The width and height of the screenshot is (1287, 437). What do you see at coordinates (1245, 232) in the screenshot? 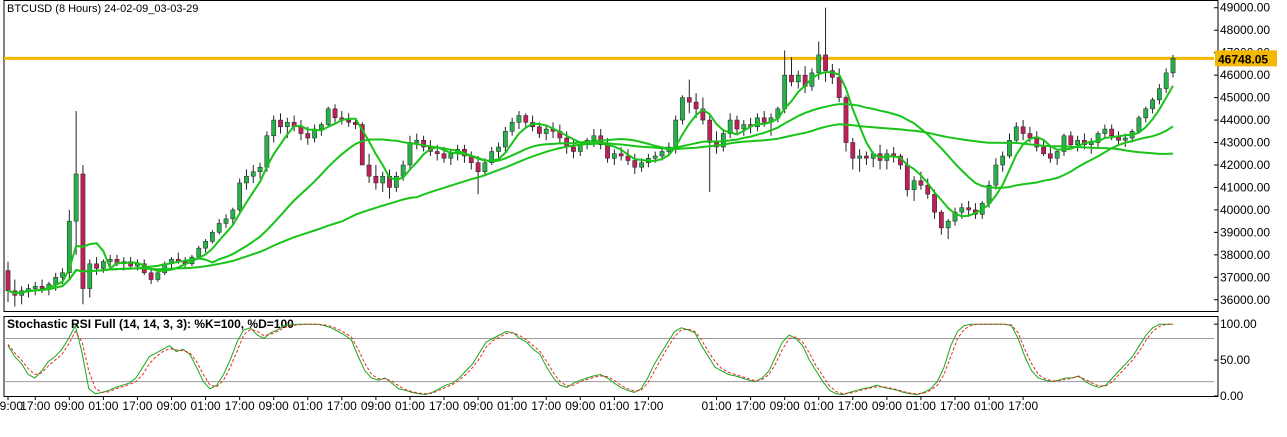
I see `price-axis-tick-label: 39000.00` at bounding box center [1245, 232].